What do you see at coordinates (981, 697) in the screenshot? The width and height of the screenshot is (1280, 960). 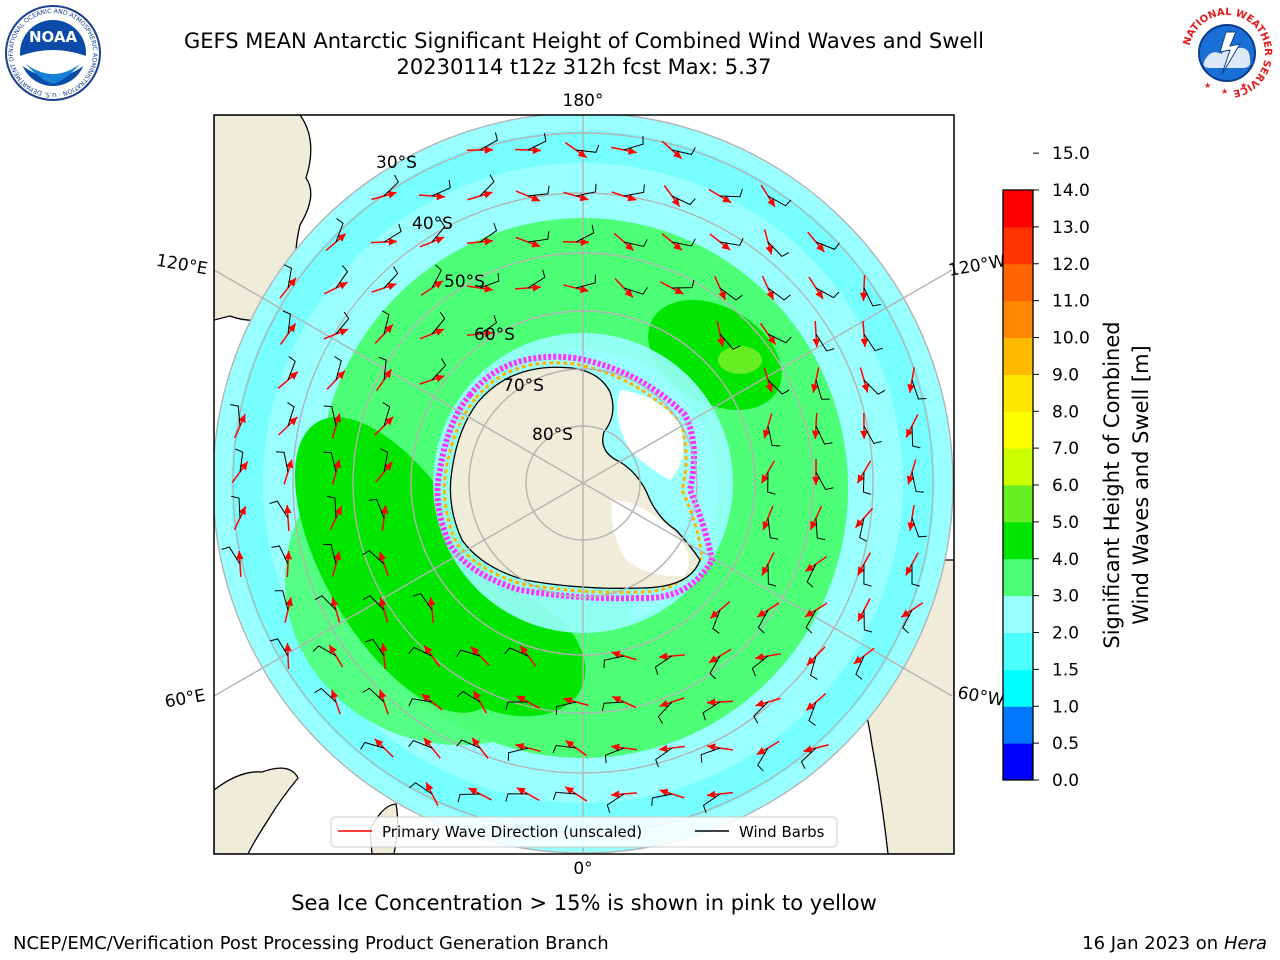 I see `lon-label-60w: 60°W` at bounding box center [981, 697].